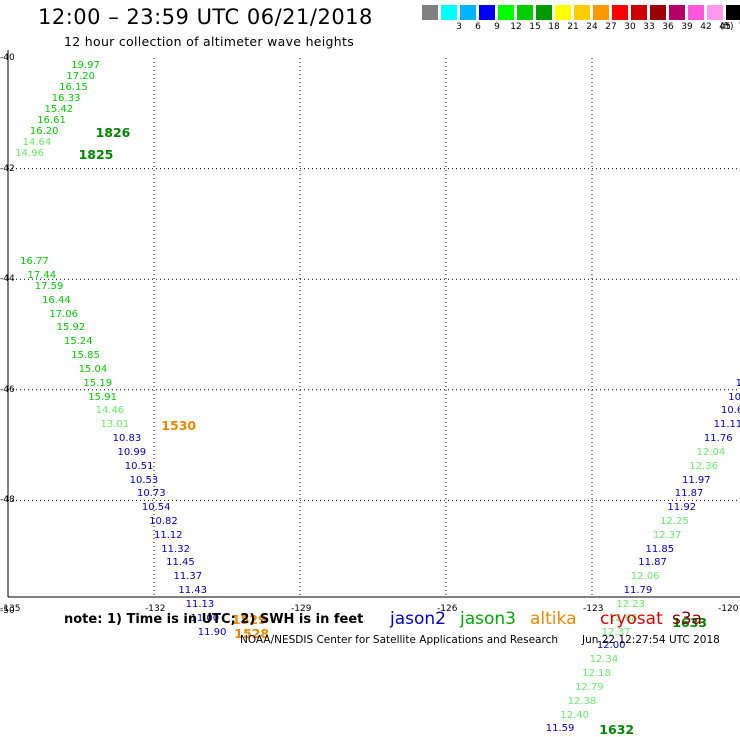  Describe the element at coordinates (478, 27) in the screenshot. I see `colorbar-tick-label: 6` at that location.